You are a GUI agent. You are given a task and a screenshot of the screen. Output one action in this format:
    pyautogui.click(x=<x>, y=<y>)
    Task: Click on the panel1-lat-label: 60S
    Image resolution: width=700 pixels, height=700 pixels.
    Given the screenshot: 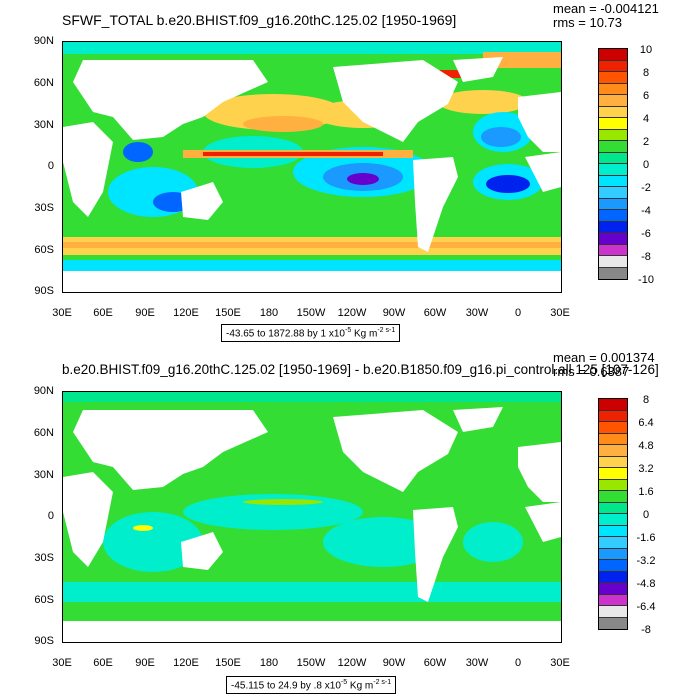 What is the action you would take?
    pyautogui.click(x=44, y=250)
    